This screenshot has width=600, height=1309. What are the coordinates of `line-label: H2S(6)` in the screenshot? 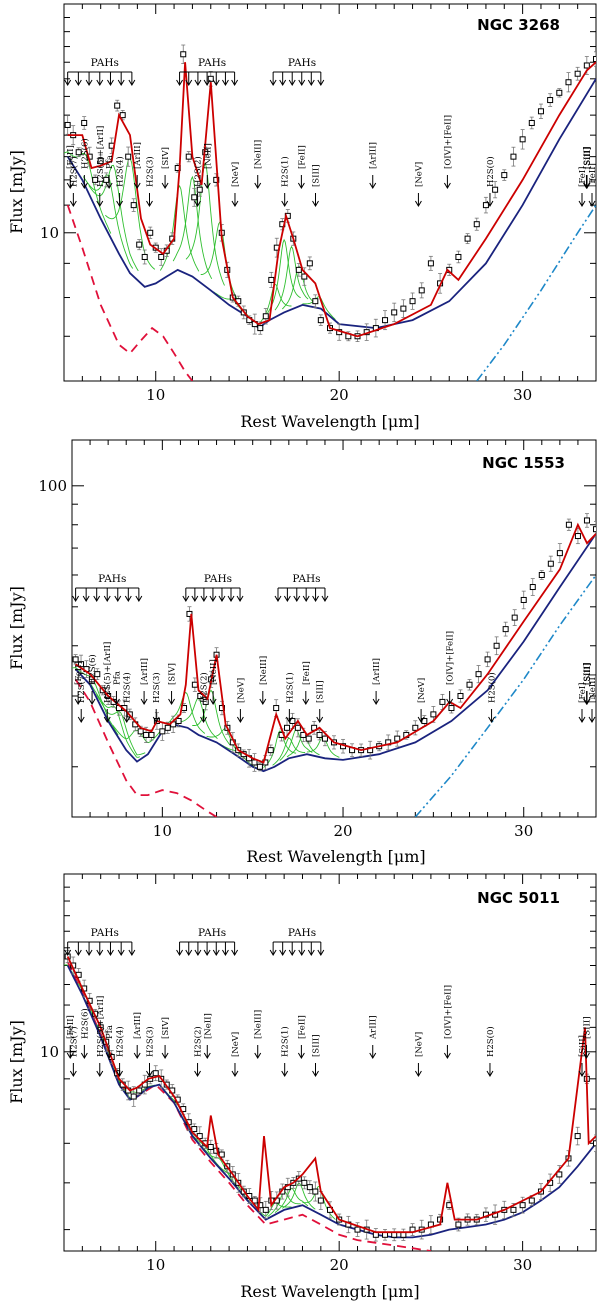 It's located at (92, 669).